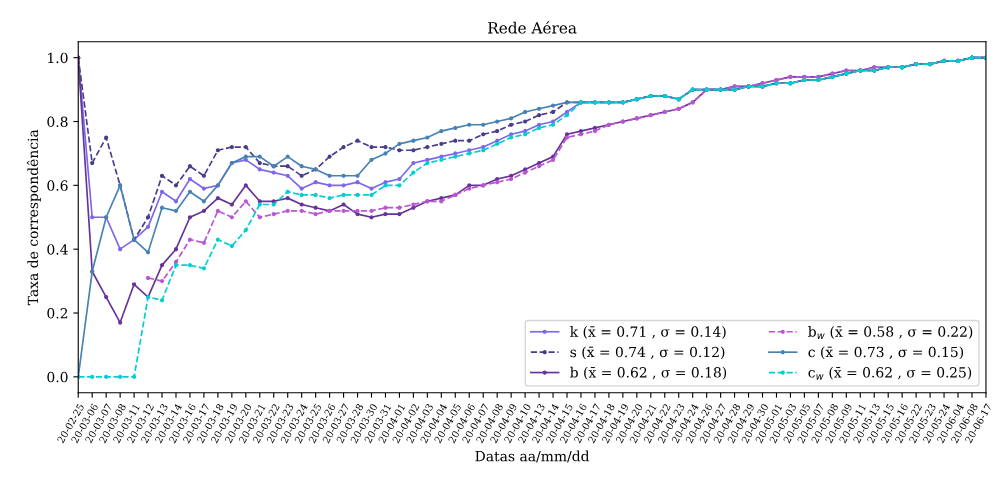 The image size is (1003, 491). Describe the element at coordinates (57, 121) in the screenshot. I see `y-tick-label: 0.8` at that location.